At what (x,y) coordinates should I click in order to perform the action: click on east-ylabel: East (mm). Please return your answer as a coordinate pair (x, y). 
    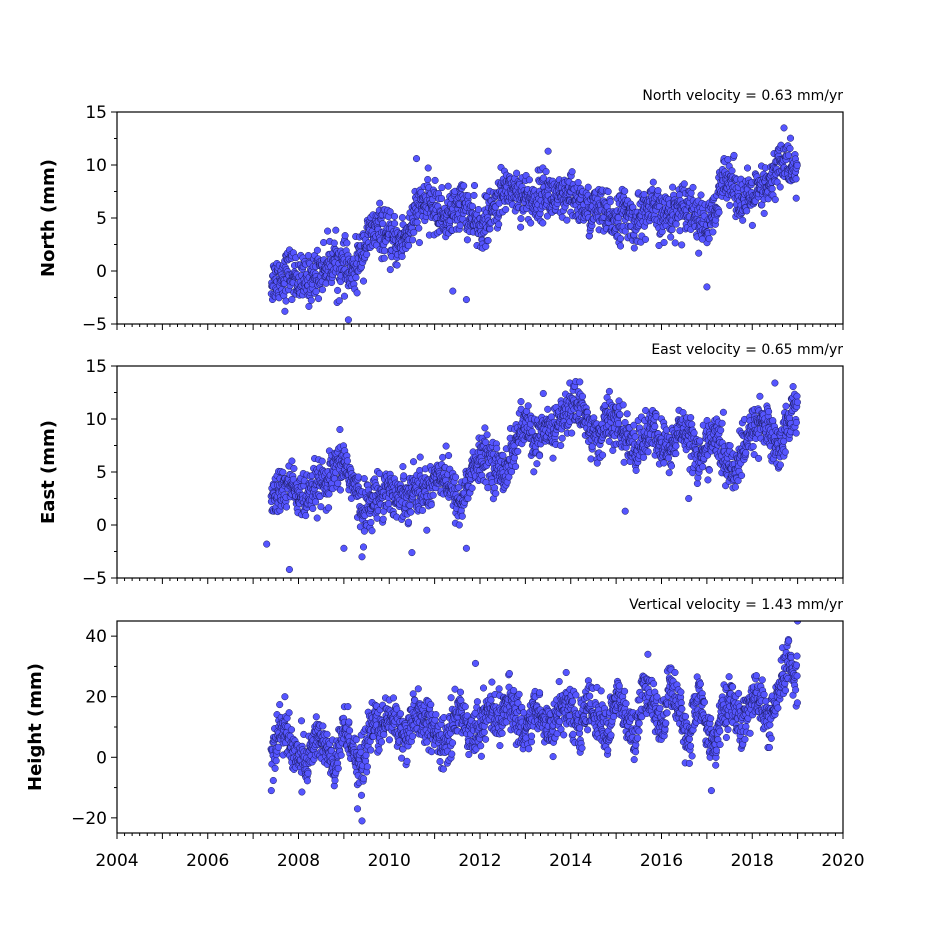
    Looking at the image, I should click on (48, 472).